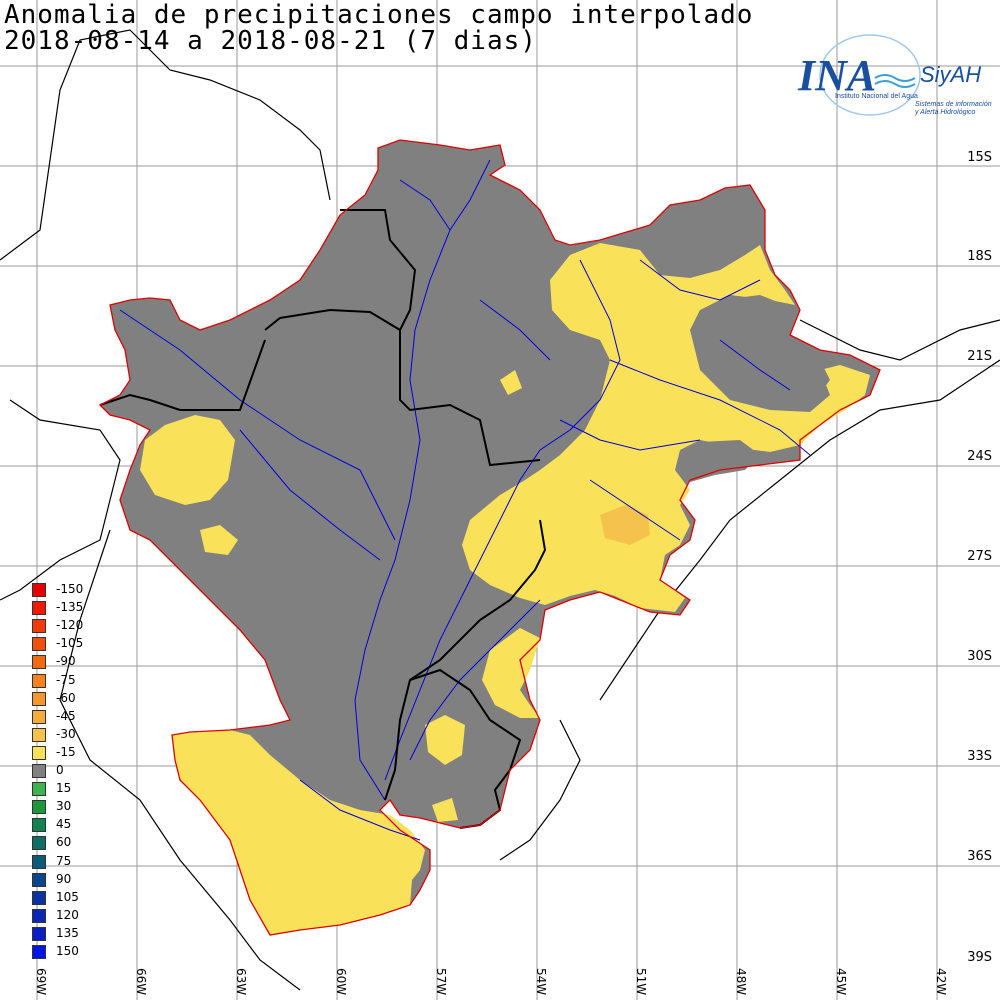 The height and width of the screenshot is (1000, 1000). Describe the element at coordinates (82, 916) in the screenshot. I see `legend-item: 120` at that location.